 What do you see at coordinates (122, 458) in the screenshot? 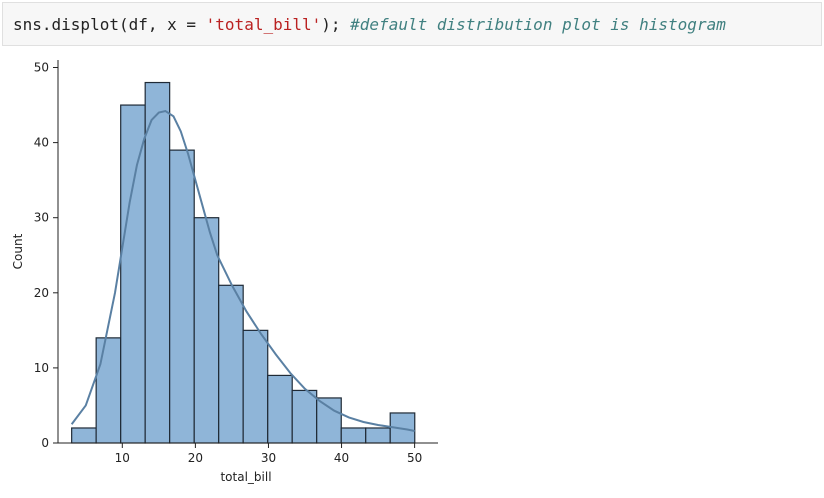
I see `x-tick-label: 10` at bounding box center [122, 458].